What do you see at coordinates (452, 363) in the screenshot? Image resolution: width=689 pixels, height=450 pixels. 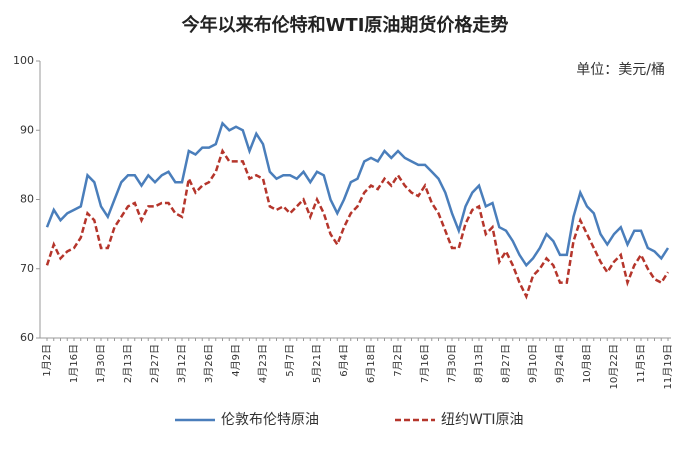 I see `x-tick-label: 7月30日` at bounding box center [452, 363].